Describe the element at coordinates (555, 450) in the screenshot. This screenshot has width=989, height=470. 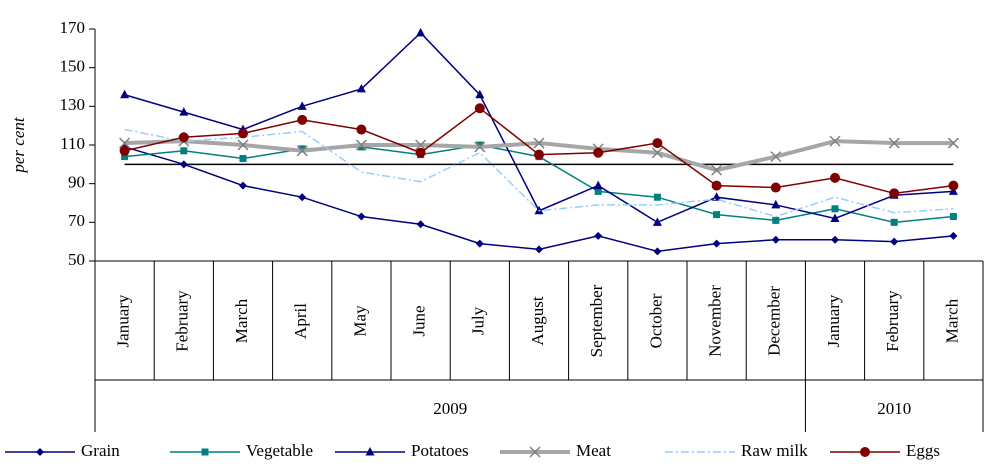
I see `legend-item: Meat` at that location.